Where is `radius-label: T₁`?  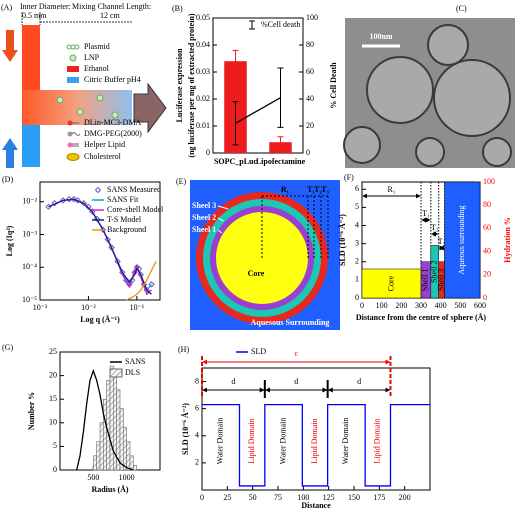 radius-label: T₁ is located at coordinates (311, 189).